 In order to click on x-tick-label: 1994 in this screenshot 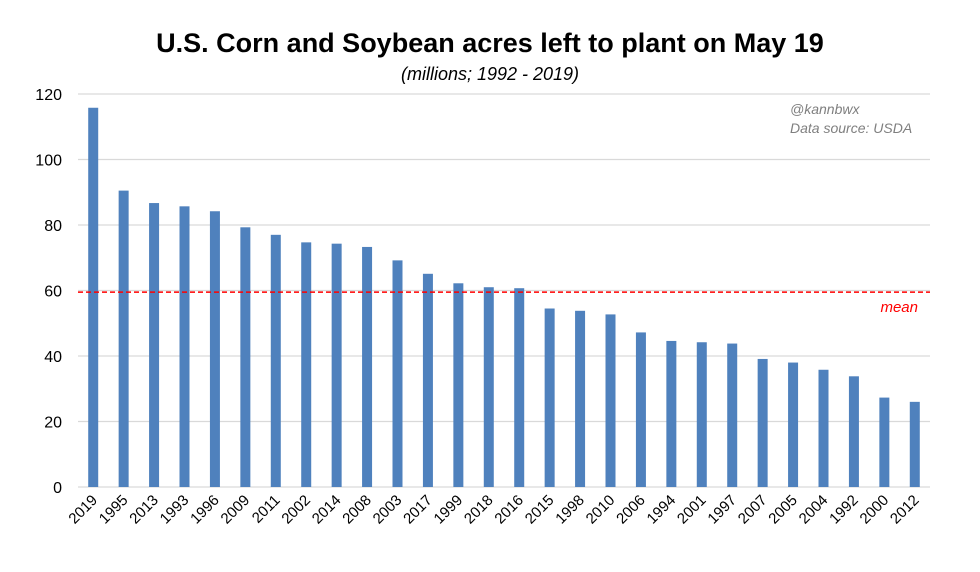, I will do `click(662, 510)`.